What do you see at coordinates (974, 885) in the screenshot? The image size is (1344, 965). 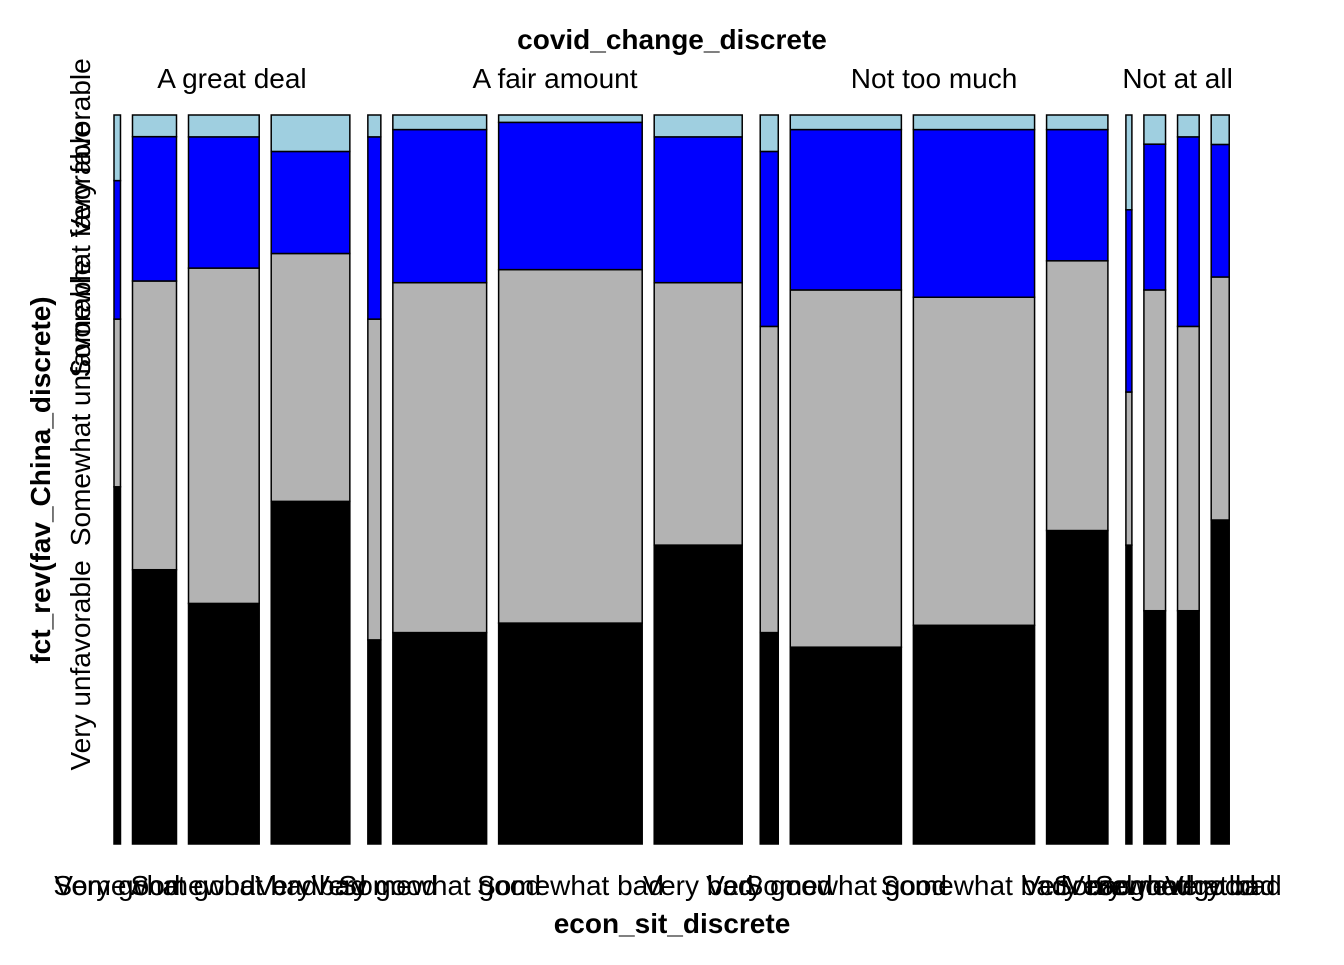 I see `x-tick-label-3-3: Somewhat bad` at bounding box center [974, 885].